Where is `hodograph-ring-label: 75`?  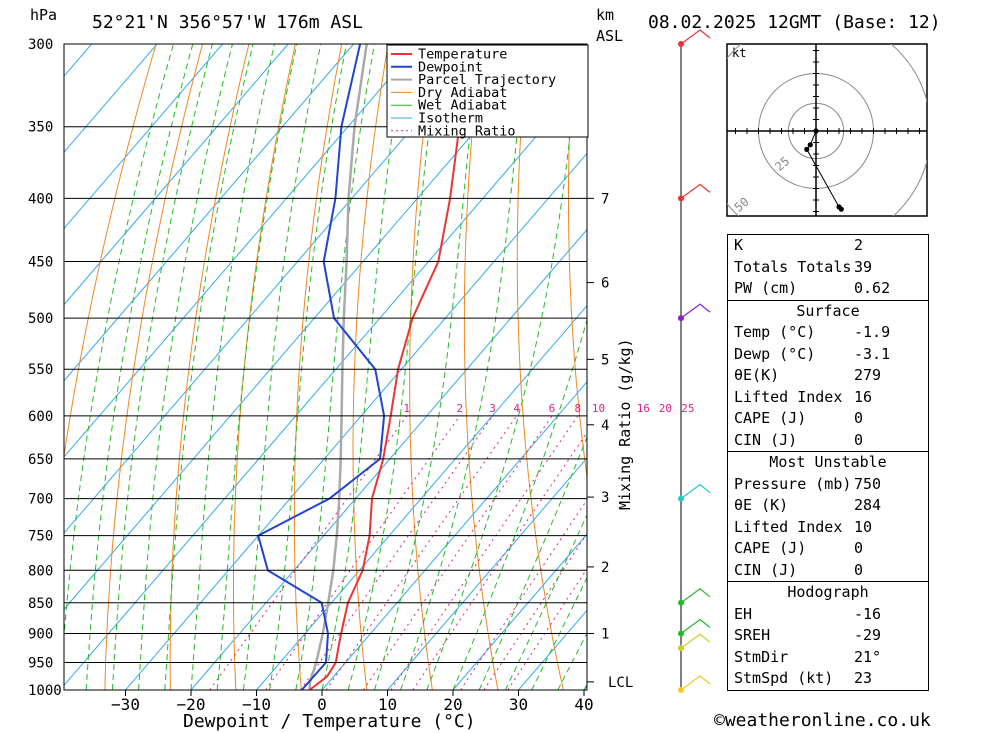 hodograph-ring-label: 75 is located at coordinates (701, 245).